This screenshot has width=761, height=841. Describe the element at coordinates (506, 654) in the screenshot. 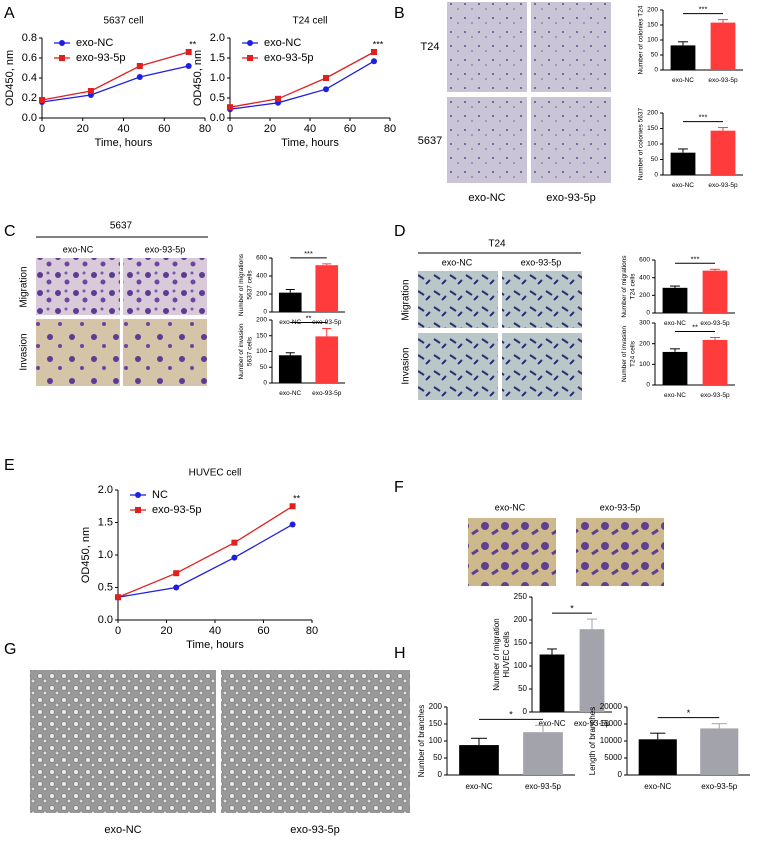

I see `y-axis-label: HUVEC cells` at that location.